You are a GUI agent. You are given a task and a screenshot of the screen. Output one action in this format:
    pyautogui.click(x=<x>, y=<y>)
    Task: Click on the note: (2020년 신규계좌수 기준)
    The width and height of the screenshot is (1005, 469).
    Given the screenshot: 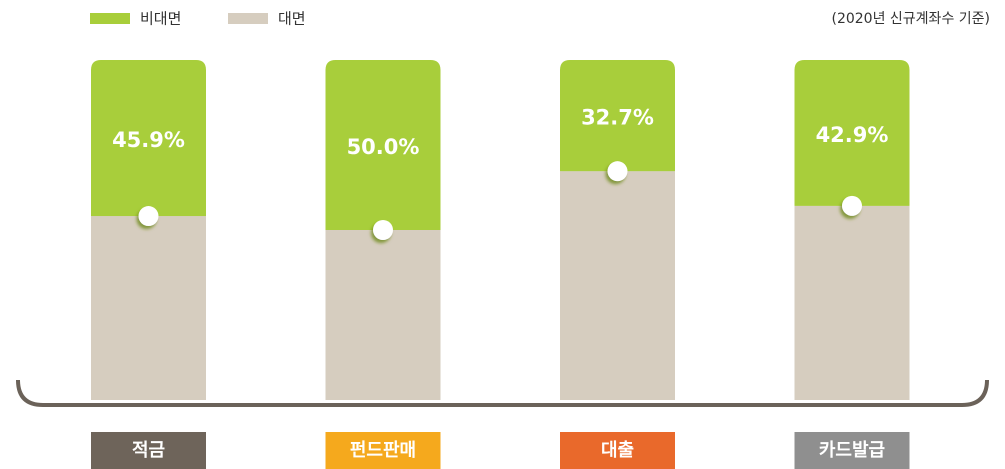 What is the action you would take?
    pyautogui.click(x=911, y=19)
    